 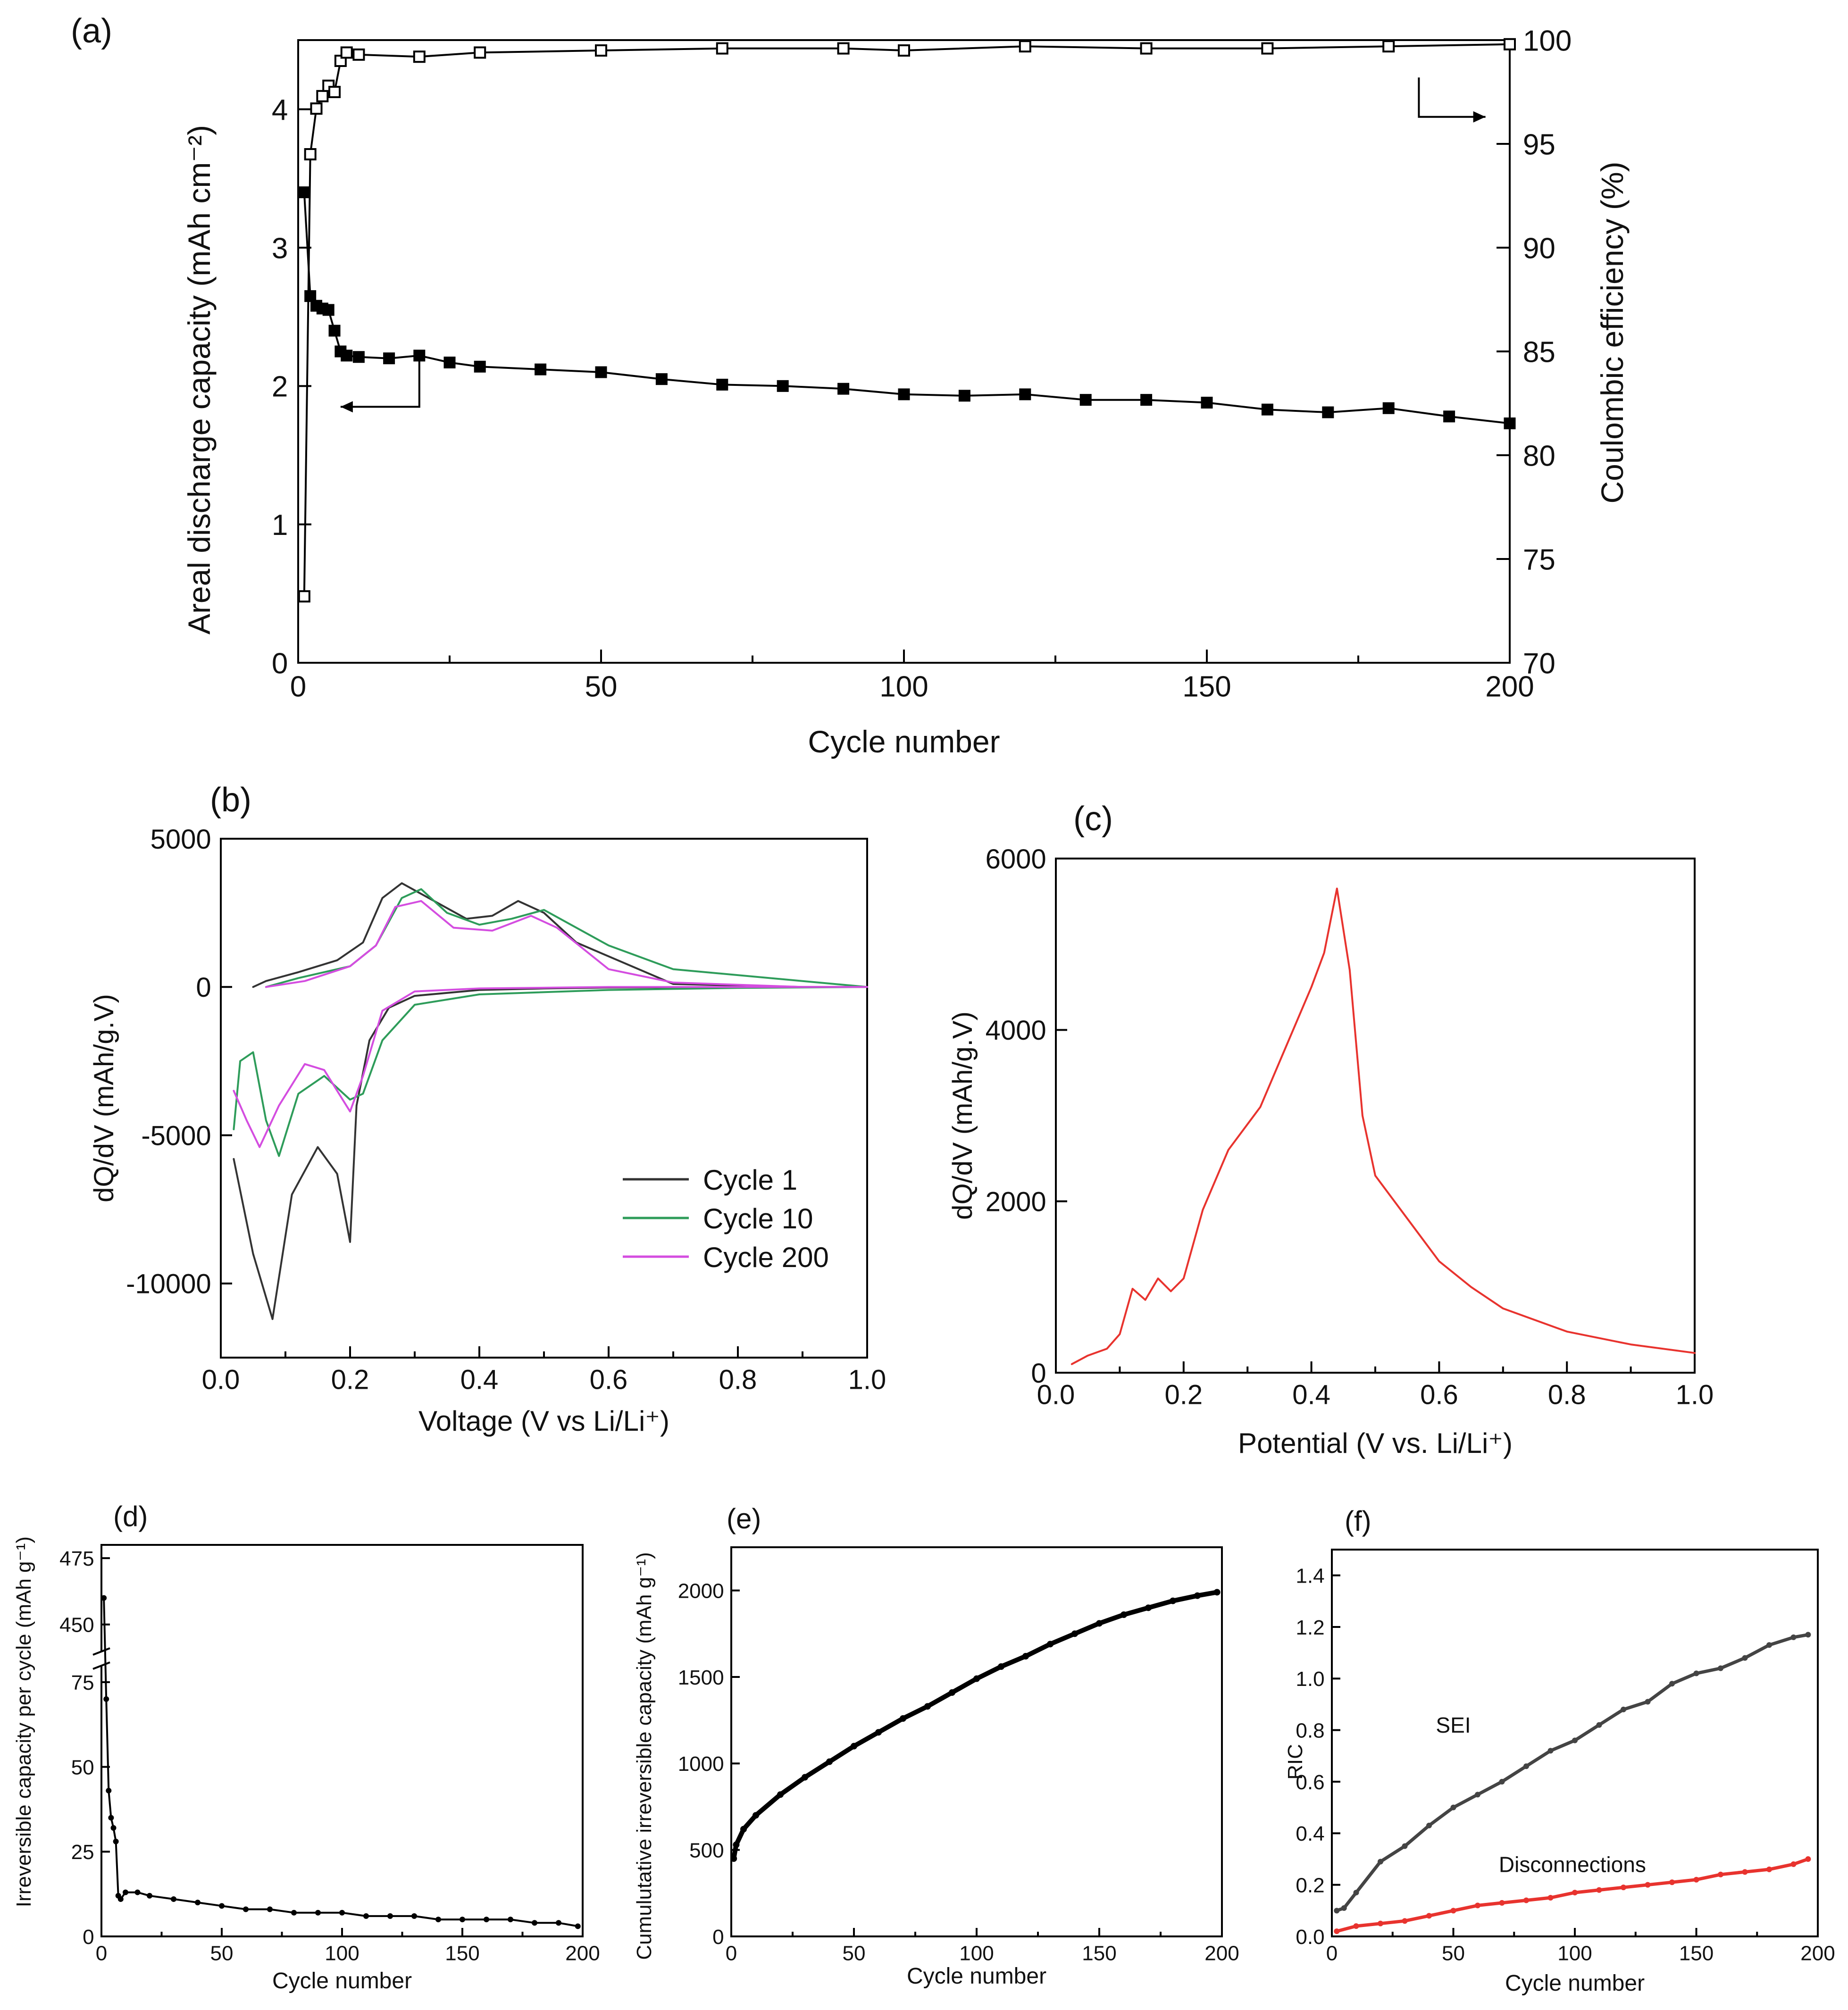 What do you see at coordinates (77, 1625) in the screenshot?
I see `y-tick-label: 450` at bounding box center [77, 1625].